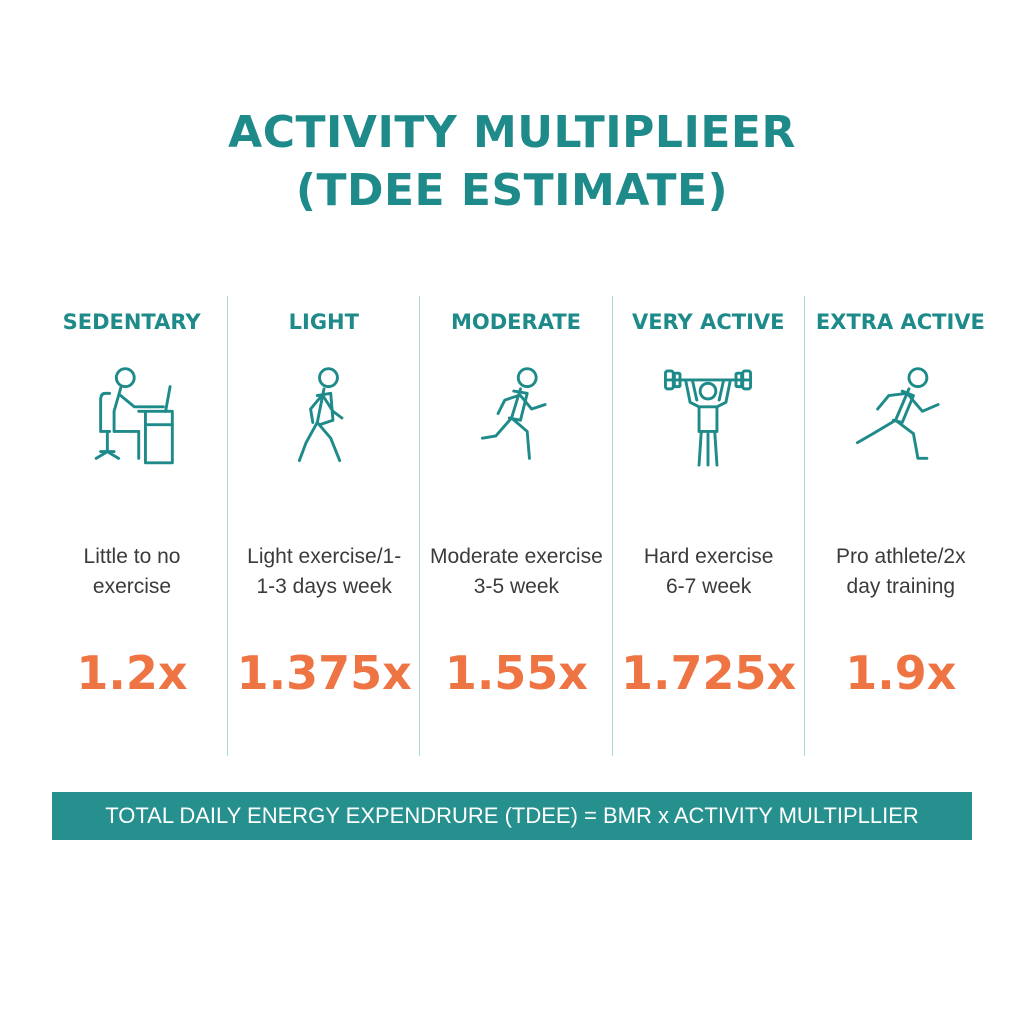 The width and height of the screenshot is (1024, 1024). I want to click on description-line-1: Pro athlete/2x, so click(901, 556).